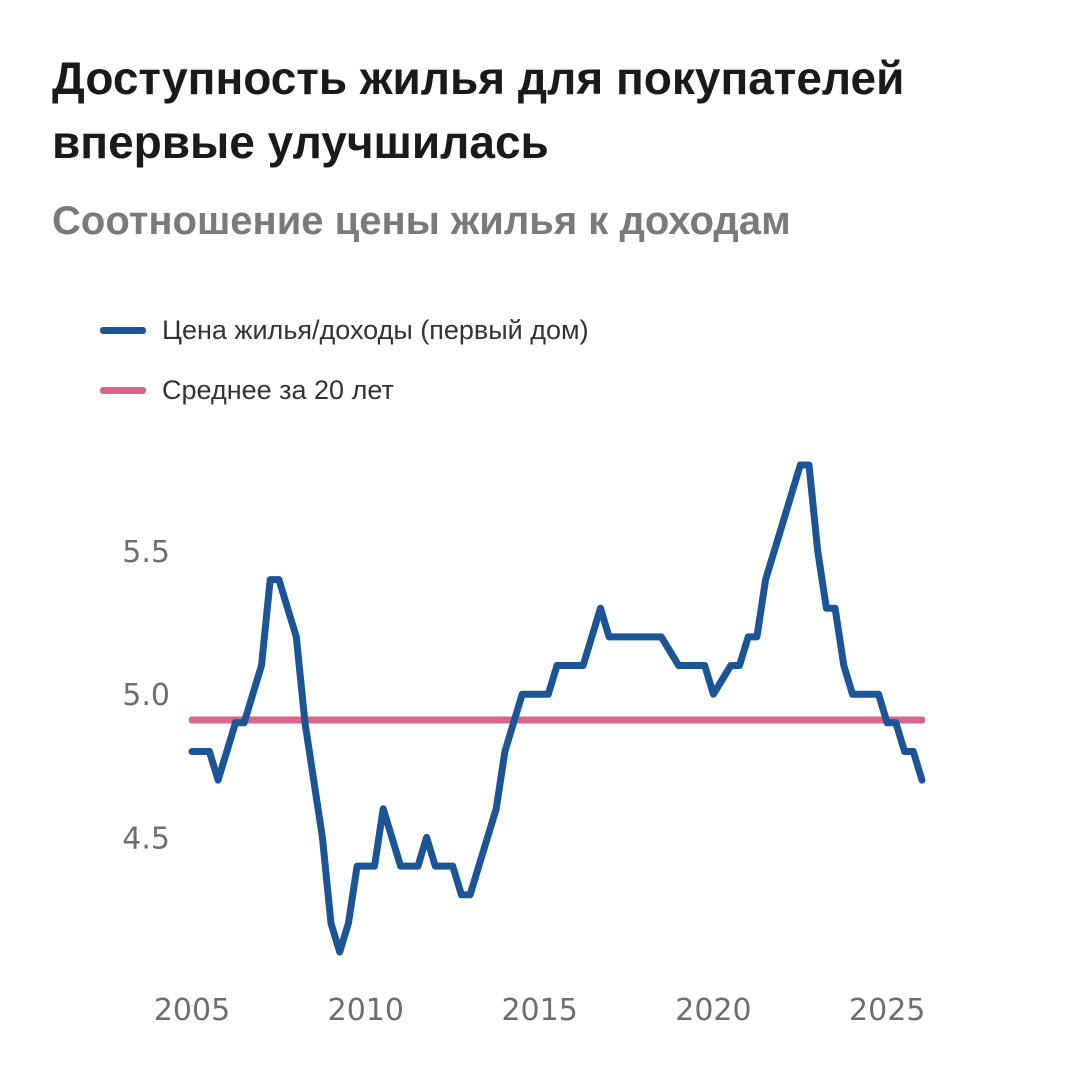 The height and width of the screenshot is (1080, 1080). Describe the element at coordinates (146, 552) in the screenshot. I see `y-tick-label: 5.5` at that location.